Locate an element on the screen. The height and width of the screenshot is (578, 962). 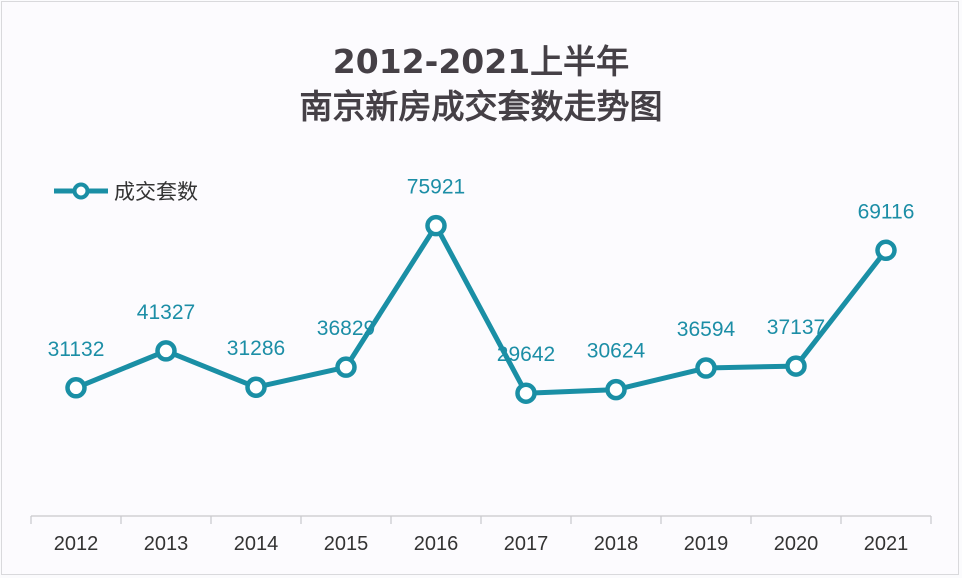
x-tick-label: 2021 is located at coordinates (886, 544).